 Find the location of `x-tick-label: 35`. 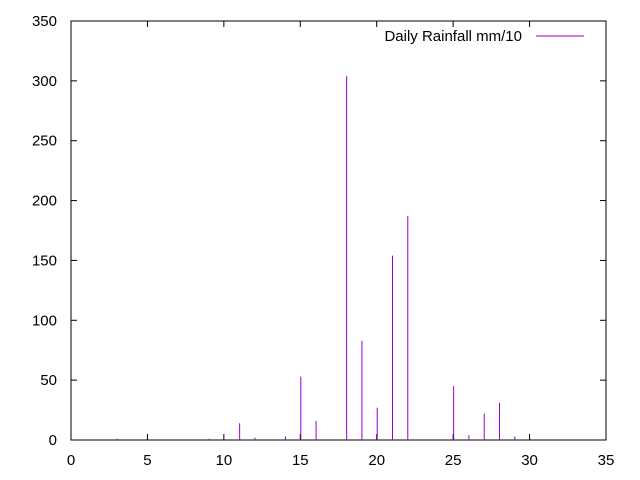

x-tick-label: 35 is located at coordinates (606, 460).